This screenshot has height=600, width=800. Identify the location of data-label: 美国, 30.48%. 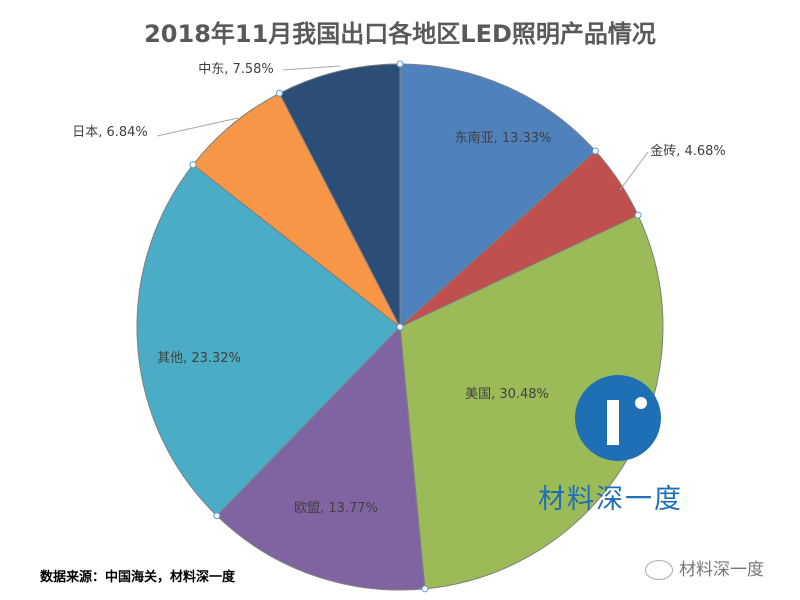
(507, 394).